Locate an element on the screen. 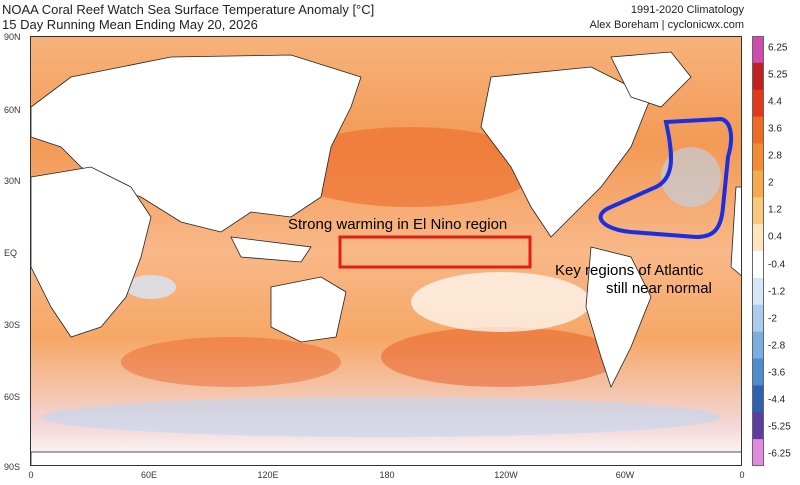  lat-label-30s: 30S is located at coordinates (12, 325).